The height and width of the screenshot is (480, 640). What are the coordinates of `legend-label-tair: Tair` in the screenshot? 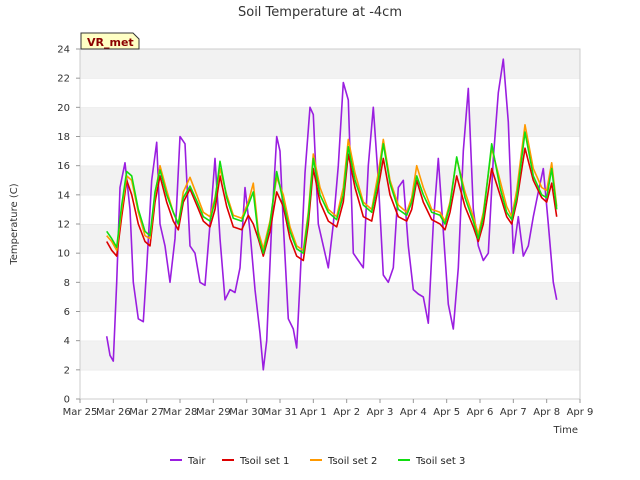 It's located at (196, 461).